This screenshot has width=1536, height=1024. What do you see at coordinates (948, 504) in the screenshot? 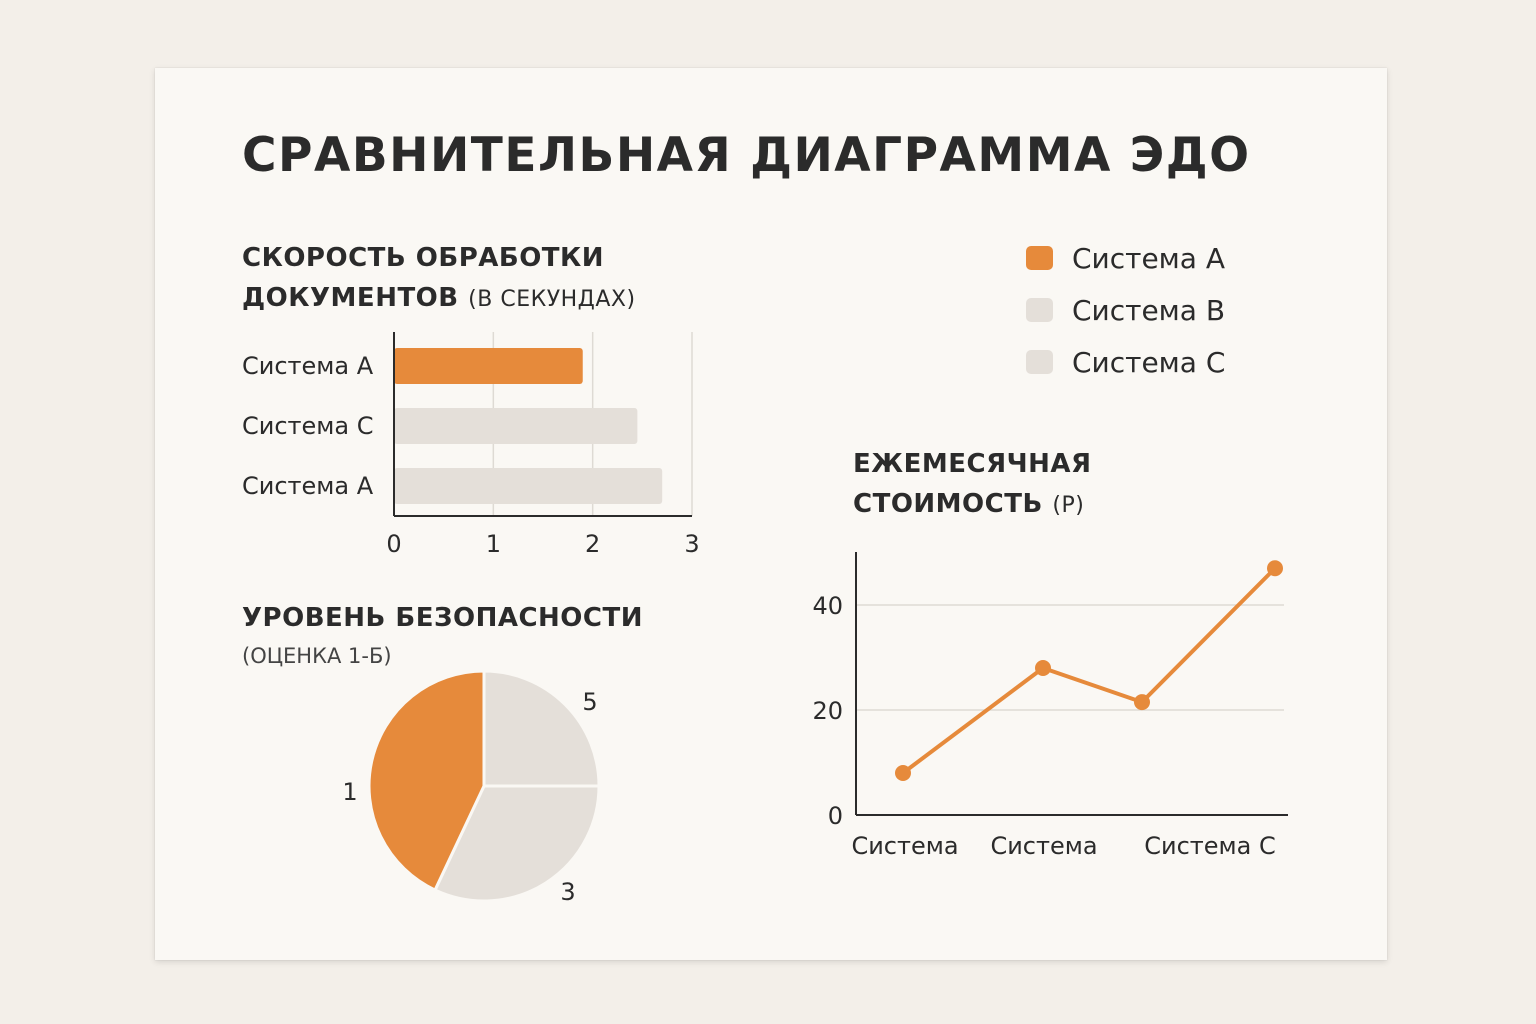
I see `cost-title-line2: СТОИМОСТЬ` at bounding box center [948, 504].